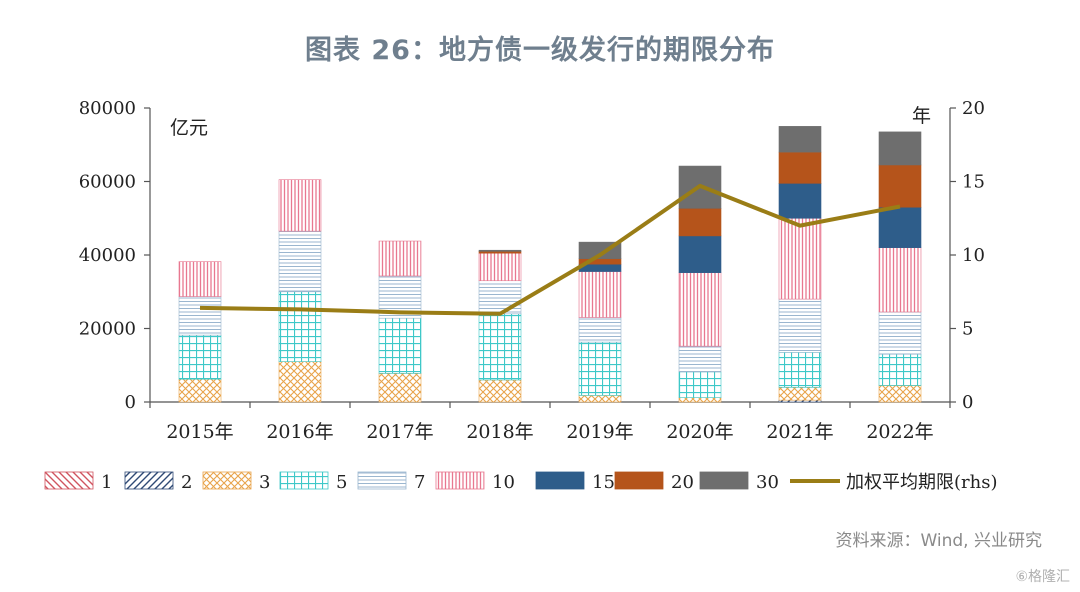  Describe the element at coordinates (419, 482) in the screenshot. I see `legend-label: 7` at that location.